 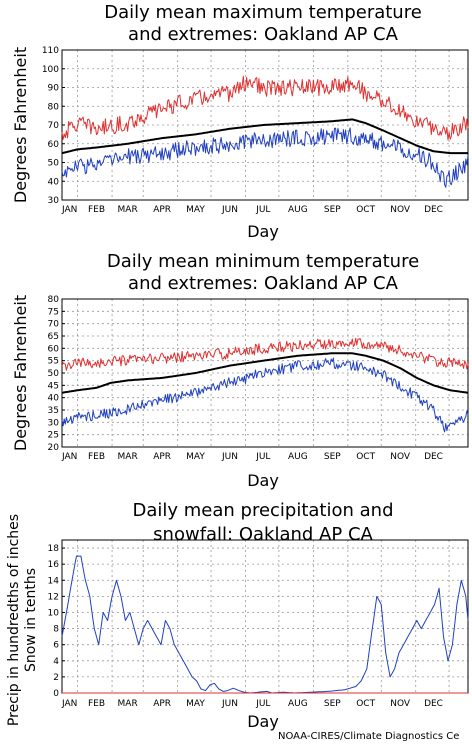 What do you see at coordinates (54, 89) in the screenshot?
I see `y-tick-label: 90` at bounding box center [54, 89].